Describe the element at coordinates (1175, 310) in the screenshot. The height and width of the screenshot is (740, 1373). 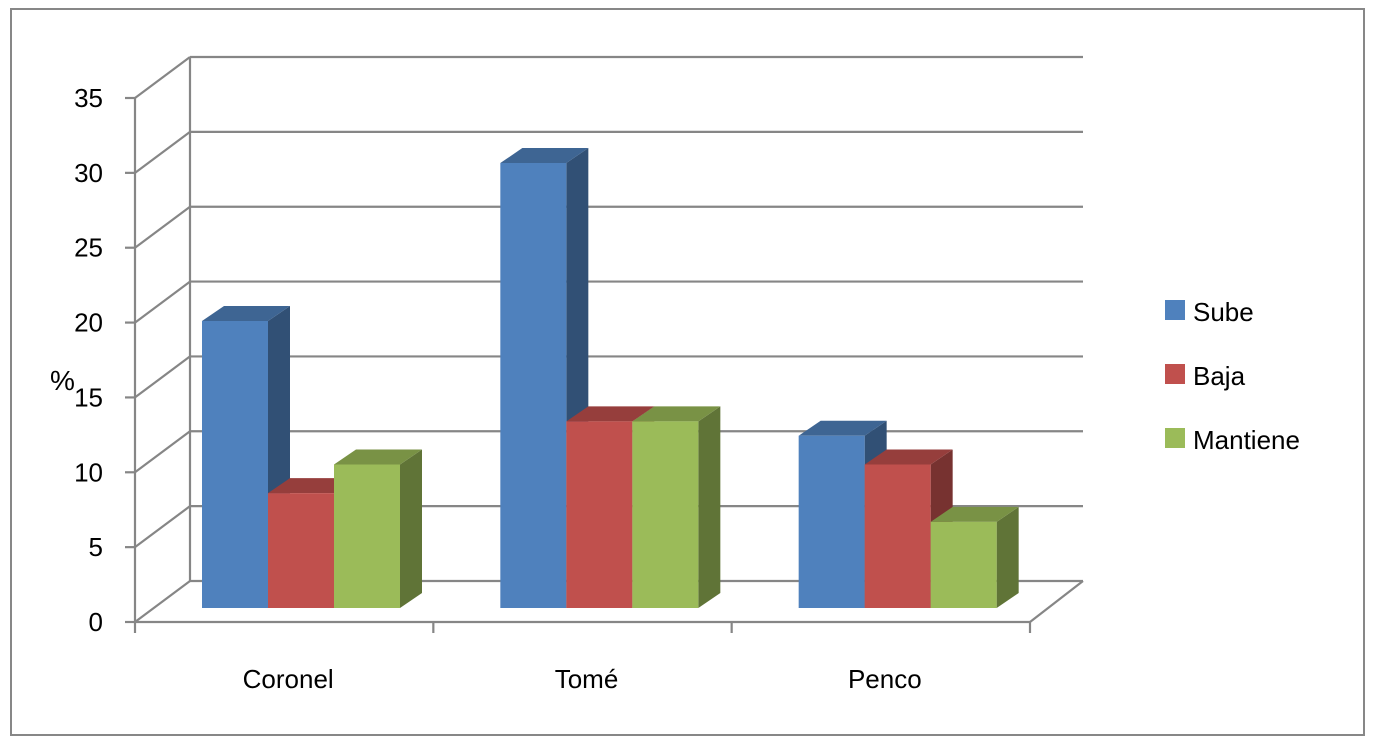
I see `legend-swatch-sube` at that location.